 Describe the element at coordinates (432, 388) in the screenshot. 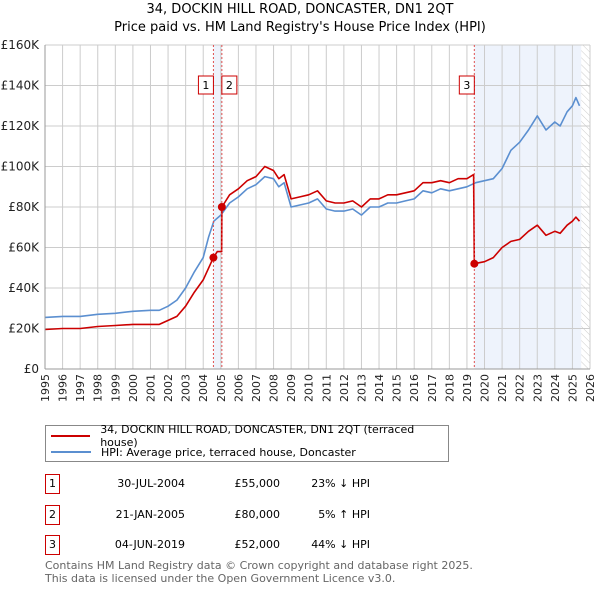

I see `x-tick-label: 2017` at that location.